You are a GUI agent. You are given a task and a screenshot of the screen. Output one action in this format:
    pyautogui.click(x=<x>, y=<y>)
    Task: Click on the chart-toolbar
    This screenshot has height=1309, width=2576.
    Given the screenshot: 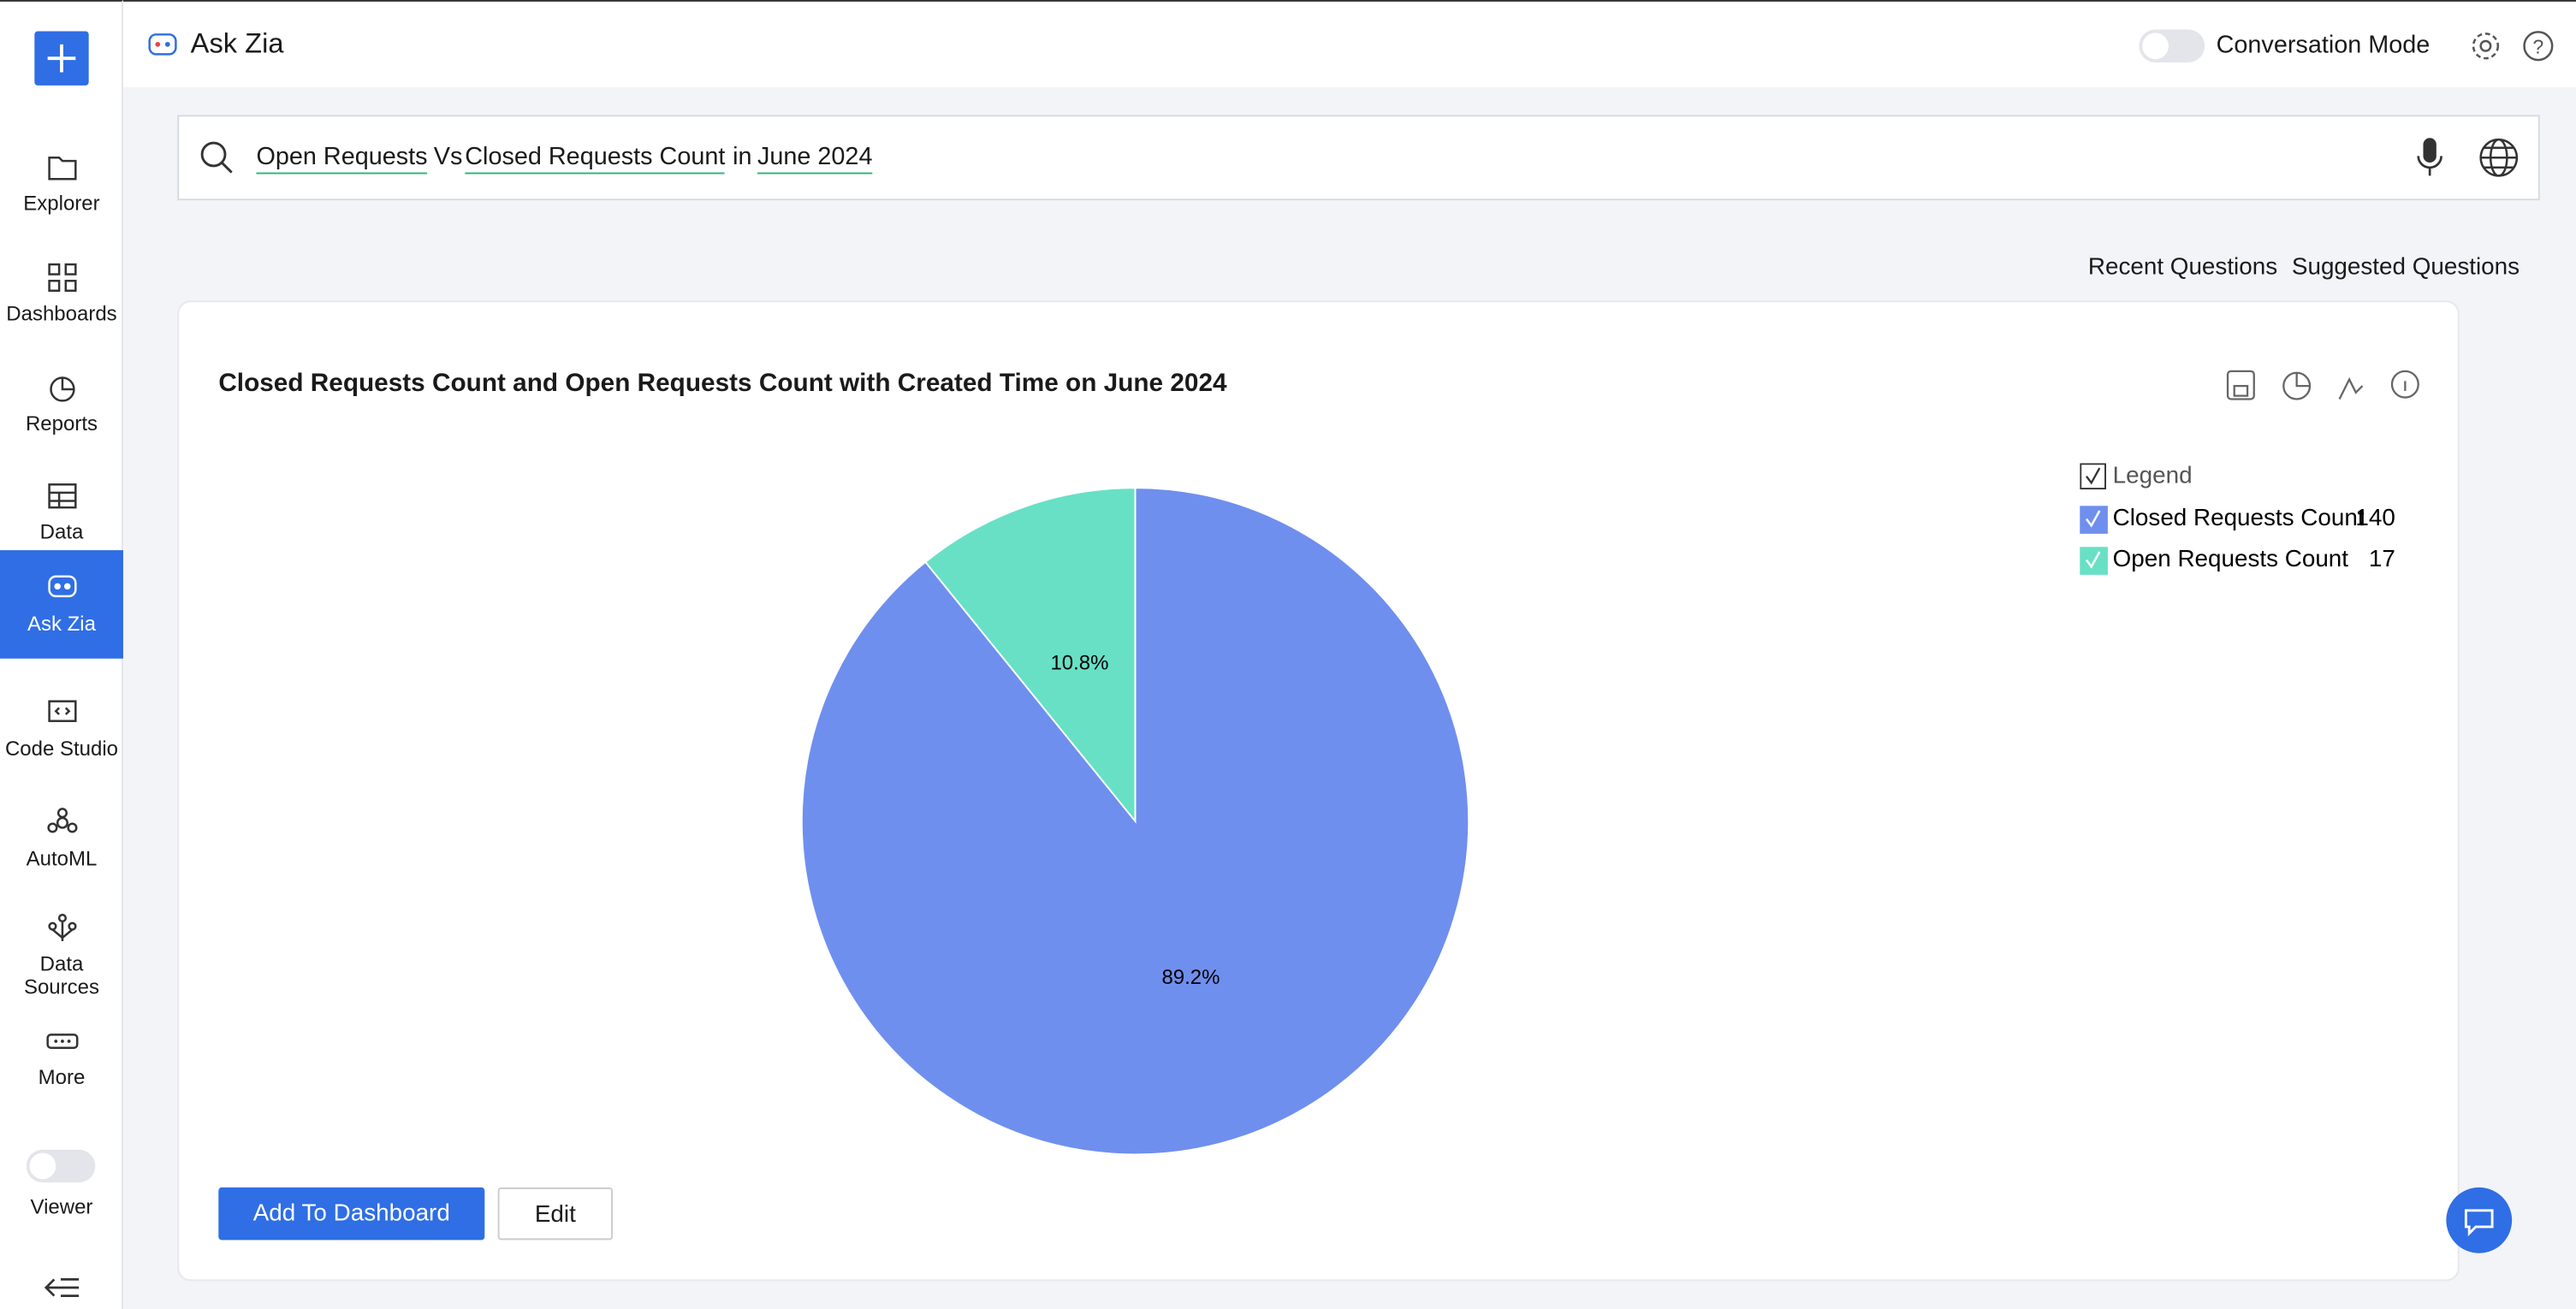 What is the action you would take?
    pyautogui.click(x=2324, y=386)
    